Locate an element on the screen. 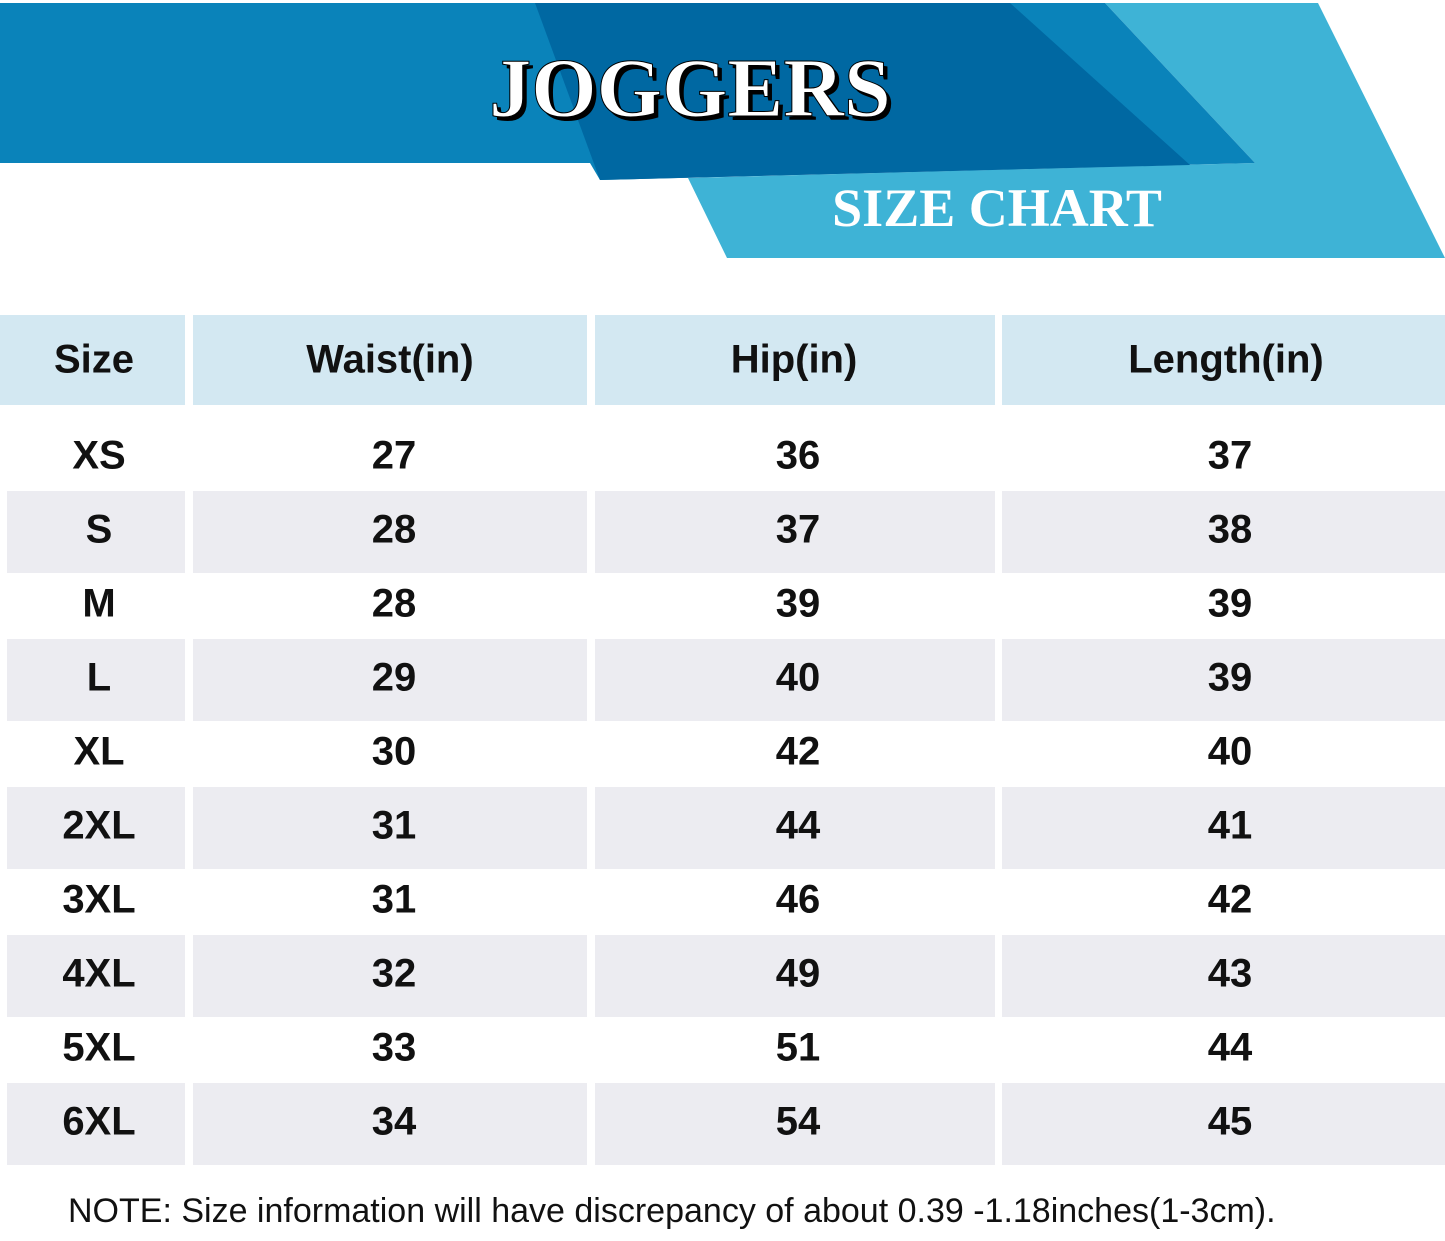 The width and height of the screenshot is (1445, 1241). table-cell: 32 is located at coordinates (394, 974).